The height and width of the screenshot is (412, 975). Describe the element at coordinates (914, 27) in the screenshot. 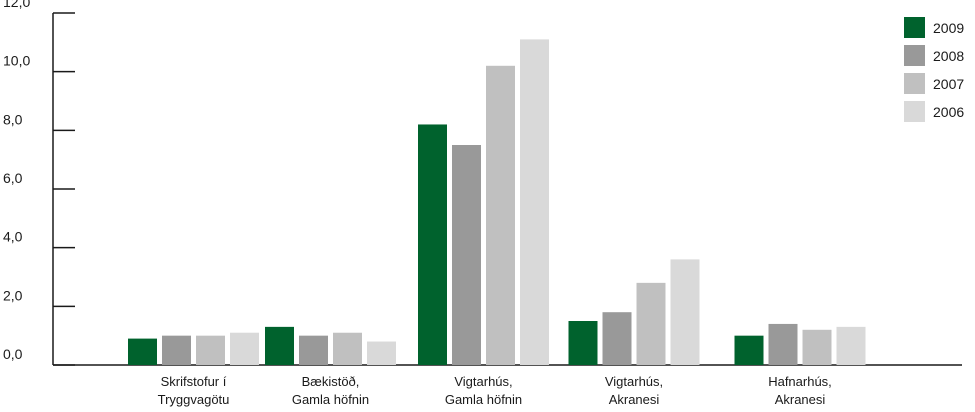

I see `legend-swatch-2009` at that location.